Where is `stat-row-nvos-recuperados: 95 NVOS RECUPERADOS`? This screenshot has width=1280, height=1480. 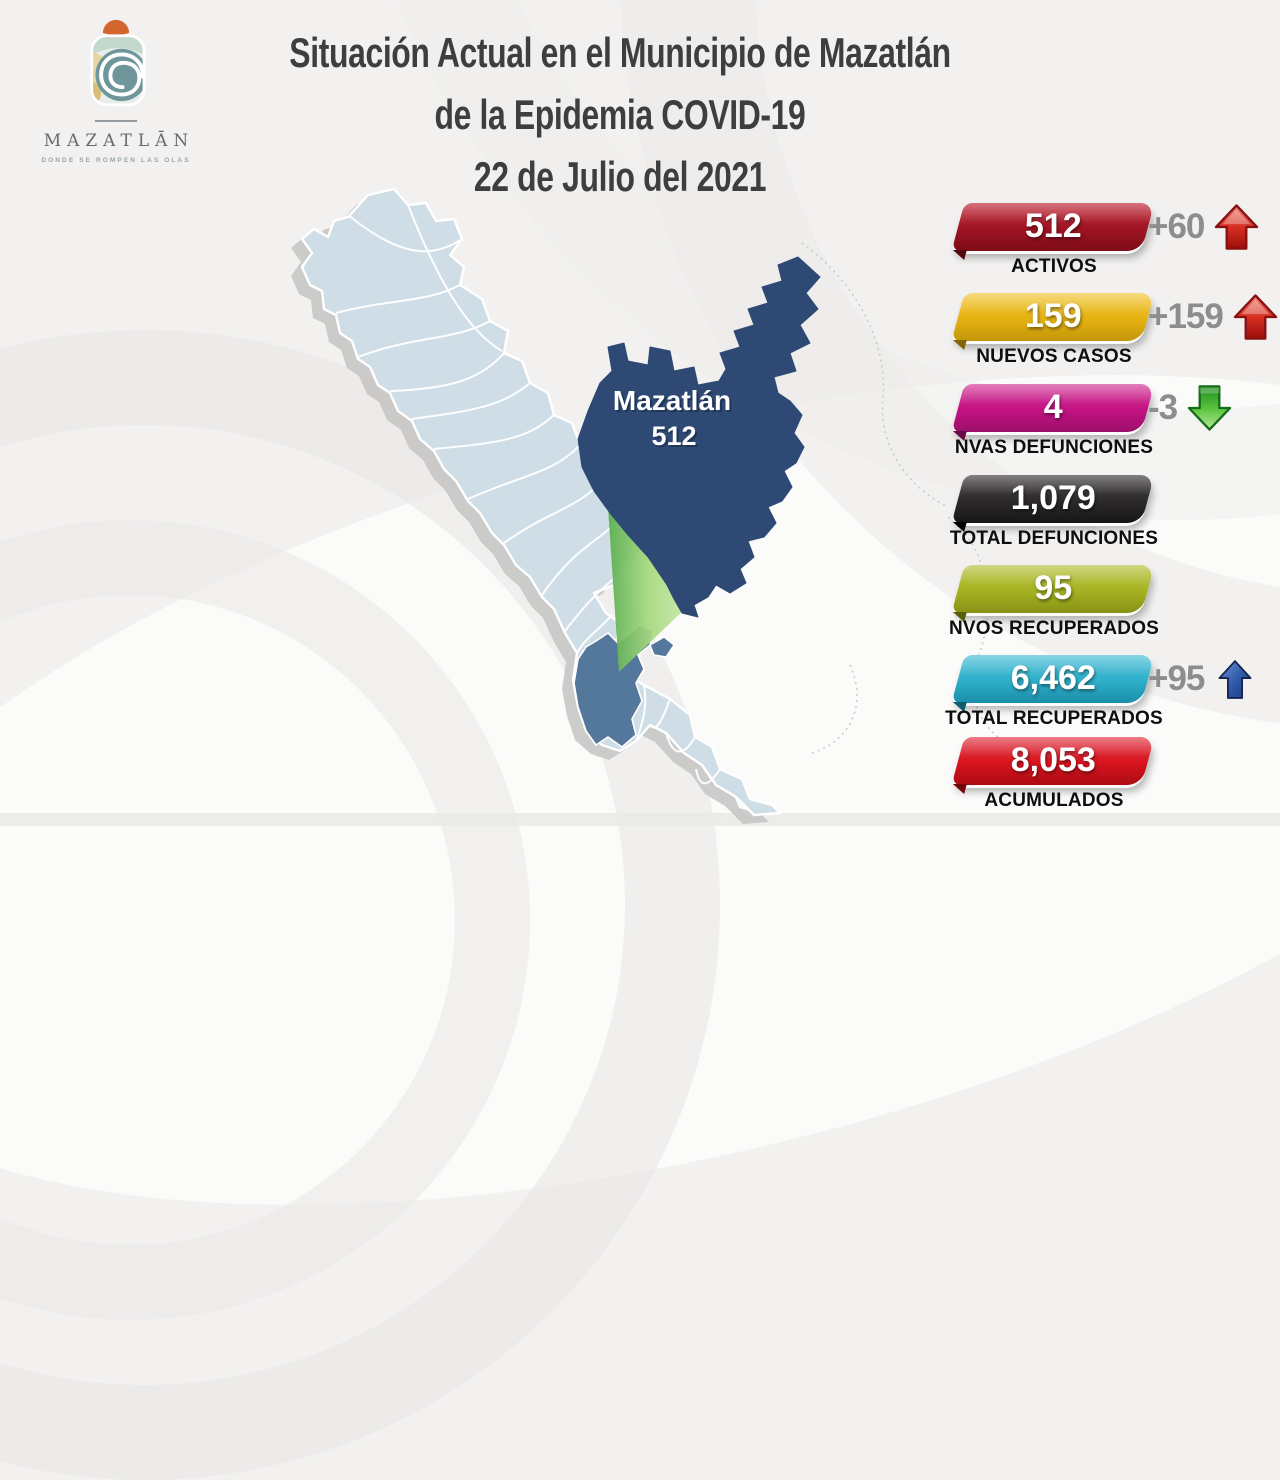 stat-row-nvos-recuperados: 95 NVOS RECUPERADOS is located at coordinates (1105, 608).